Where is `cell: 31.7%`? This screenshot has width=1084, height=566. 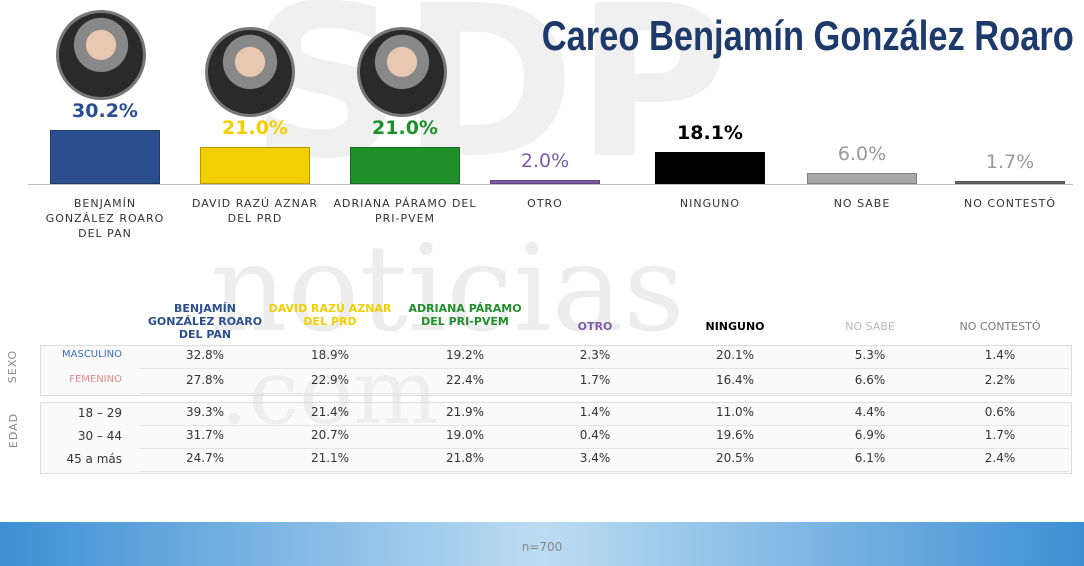
cell: 31.7% is located at coordinates (205, 435).